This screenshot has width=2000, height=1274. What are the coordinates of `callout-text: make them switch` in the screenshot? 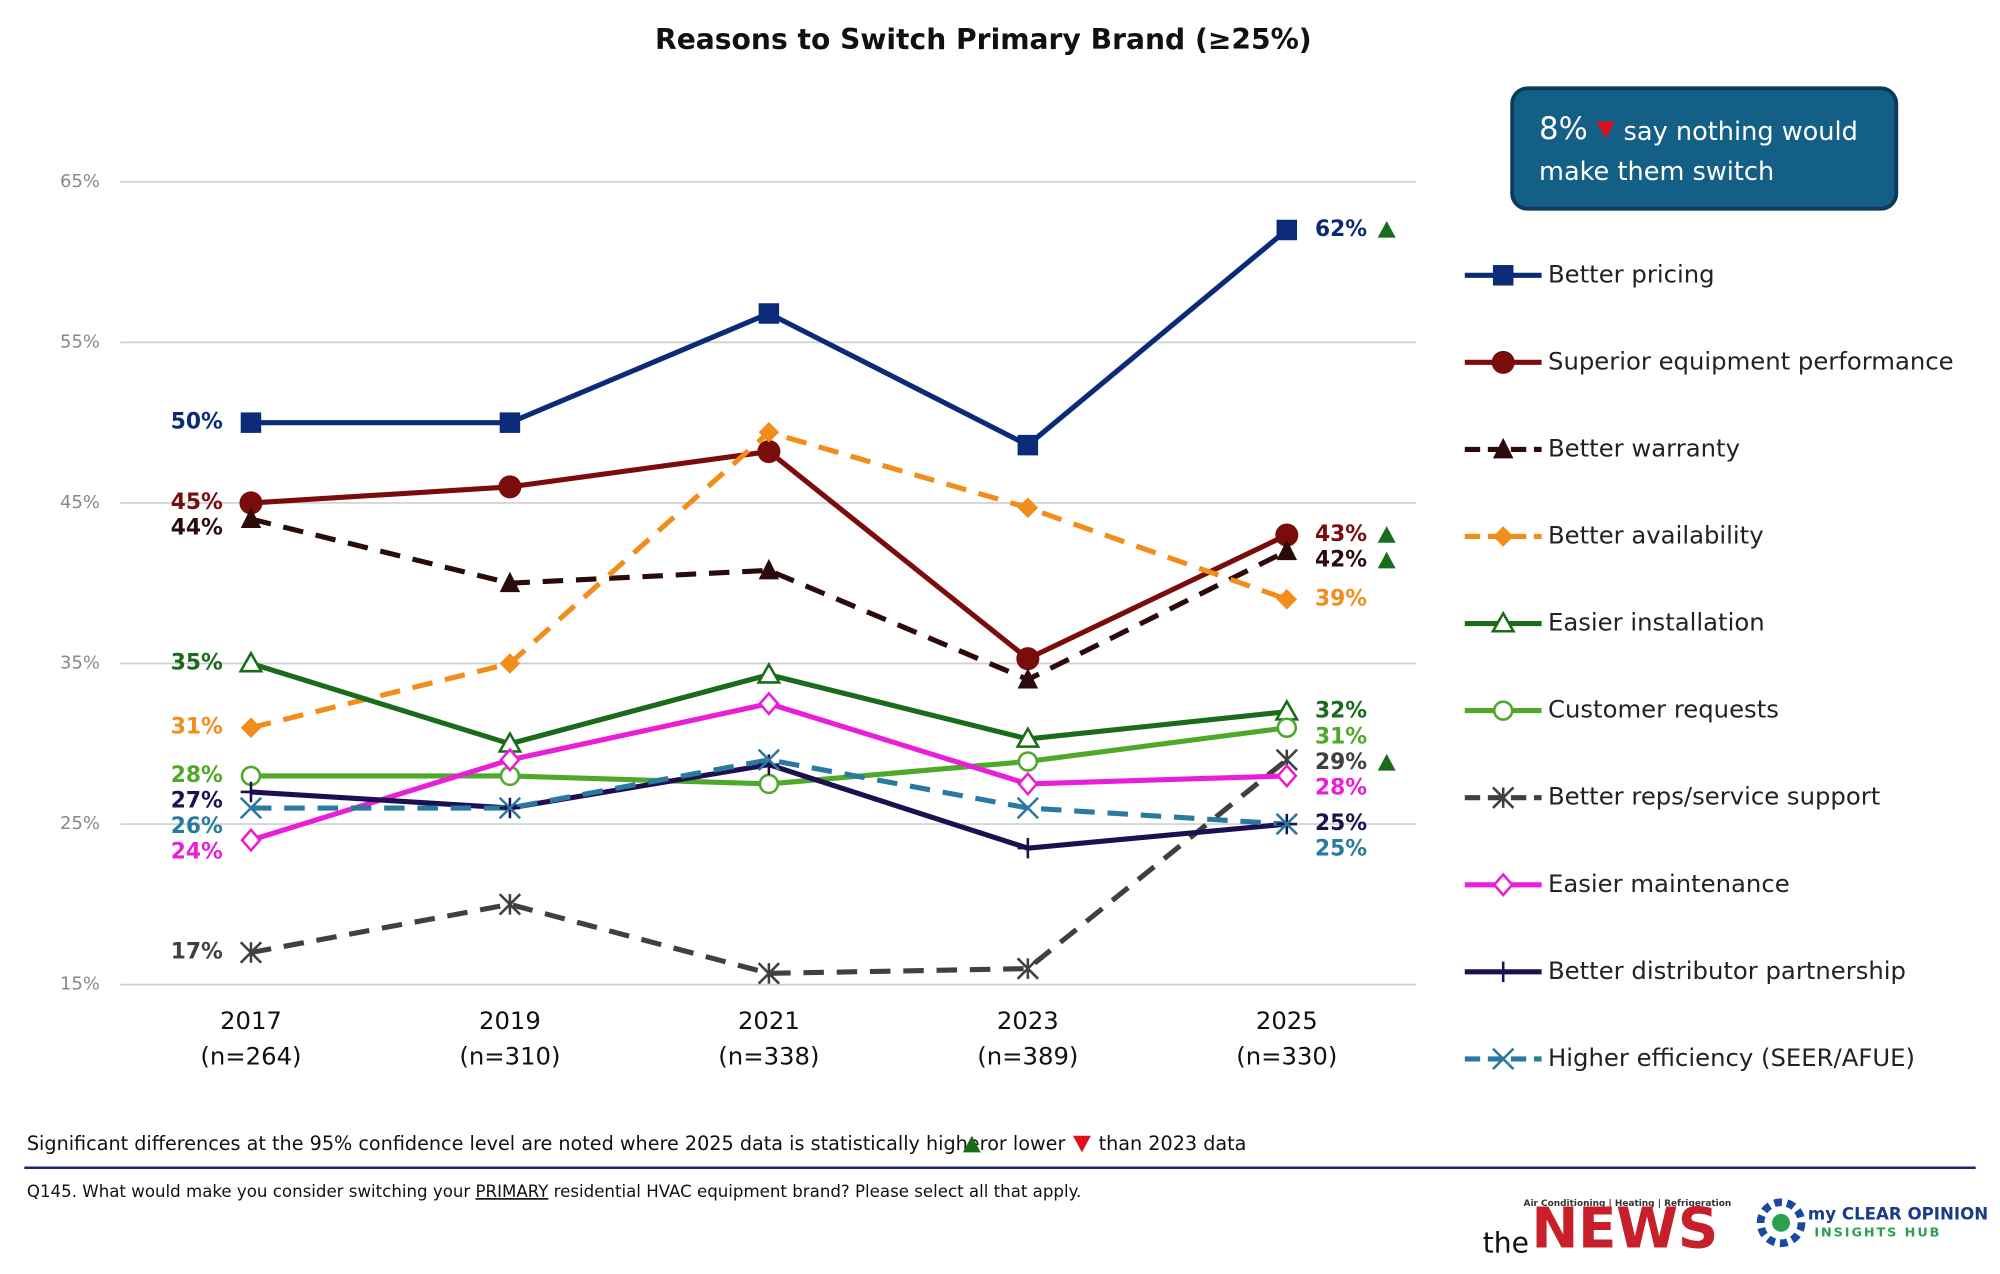 It's located at (1656, 172).